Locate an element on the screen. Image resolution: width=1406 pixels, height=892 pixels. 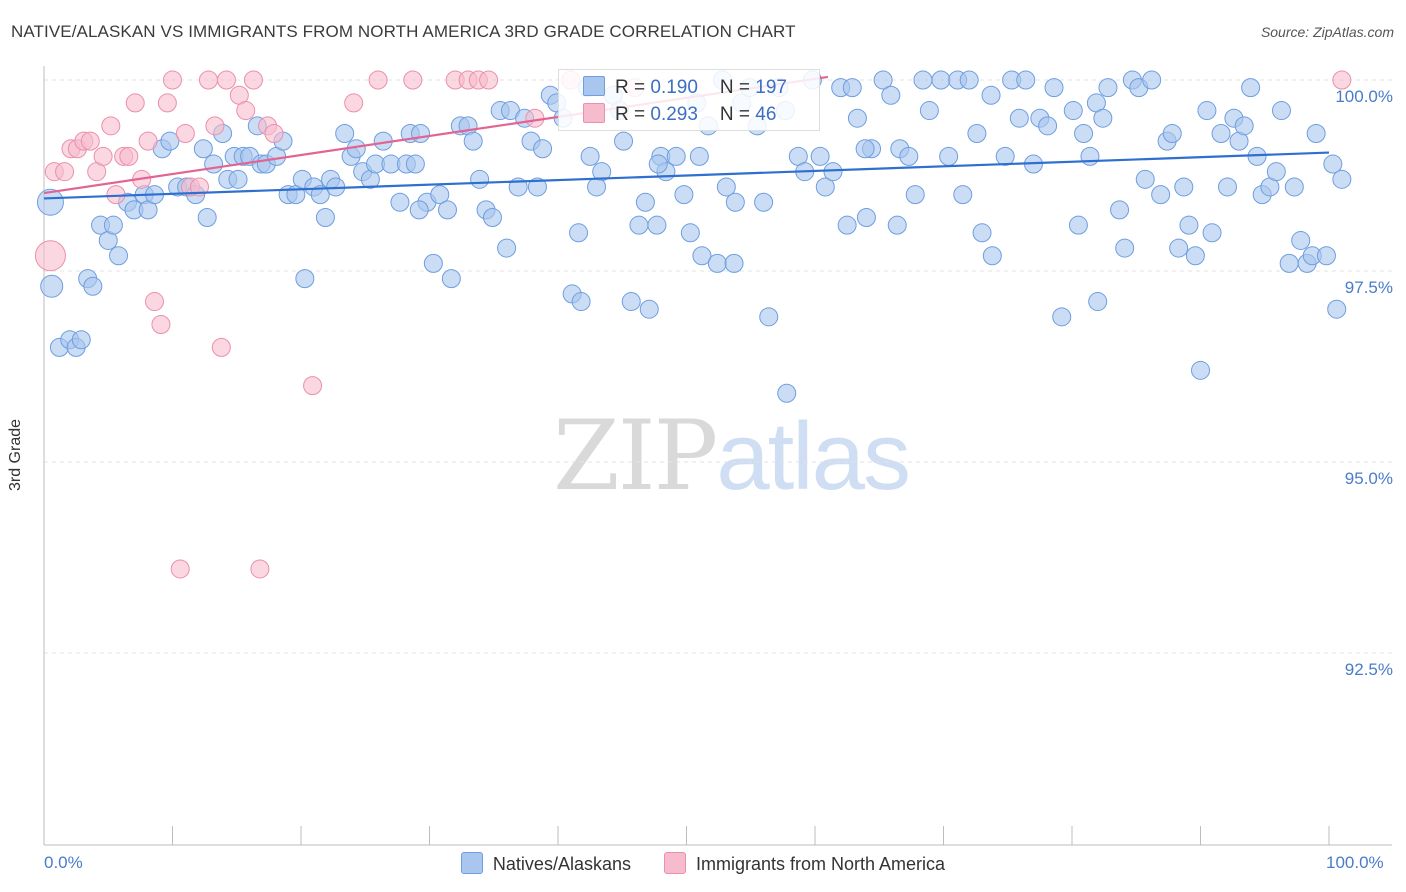
legend-label-natives: Natives/Alaskans is located at coordinates (561, 864).